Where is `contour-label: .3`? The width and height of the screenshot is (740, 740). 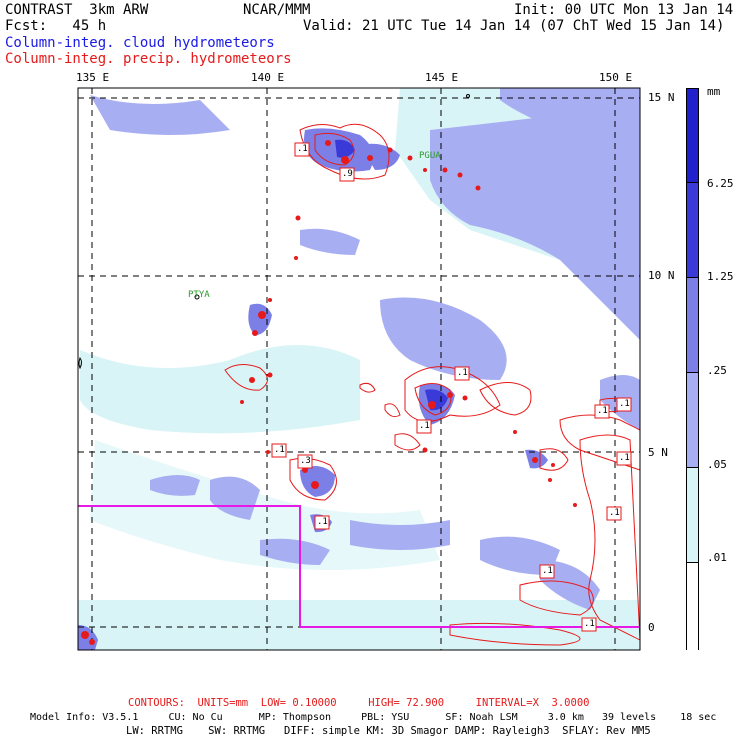 contour-label: .3 is located at coordinates (305, 461).